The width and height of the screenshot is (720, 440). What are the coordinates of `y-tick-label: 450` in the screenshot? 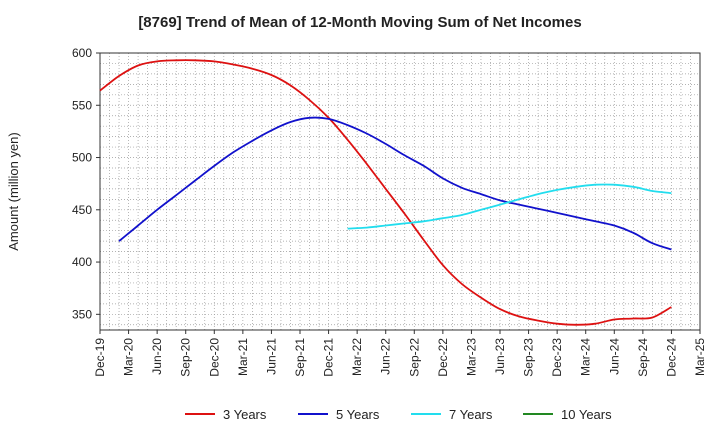 It's located at (82, 210).